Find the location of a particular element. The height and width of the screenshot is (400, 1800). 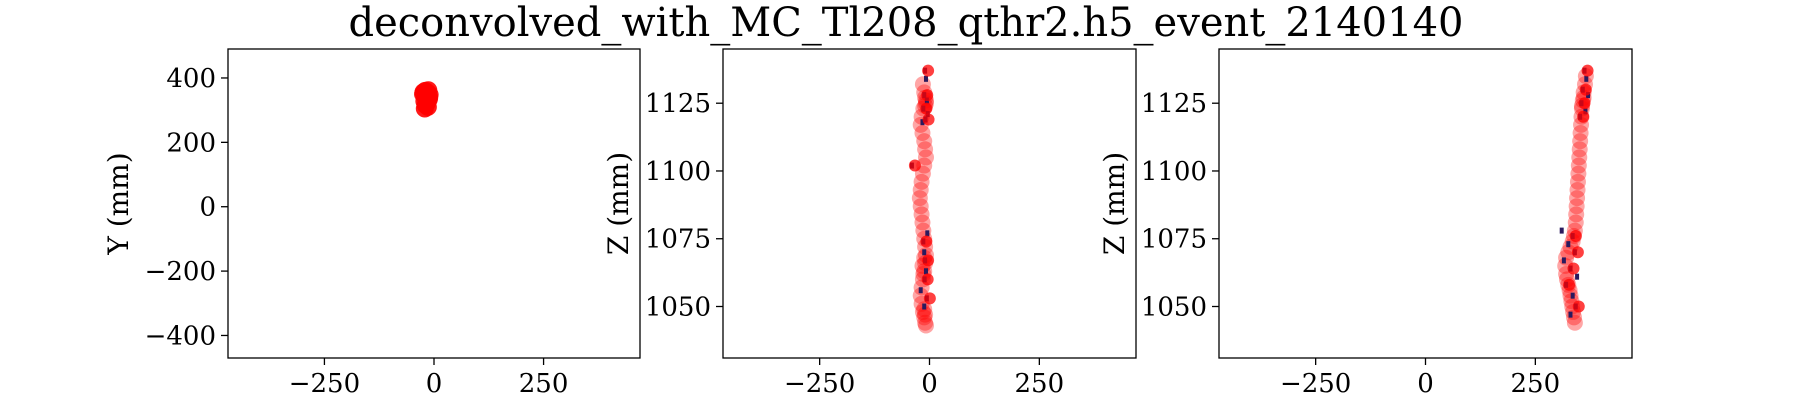

y-tick-label: 200 is located at coordinates (191, 143).